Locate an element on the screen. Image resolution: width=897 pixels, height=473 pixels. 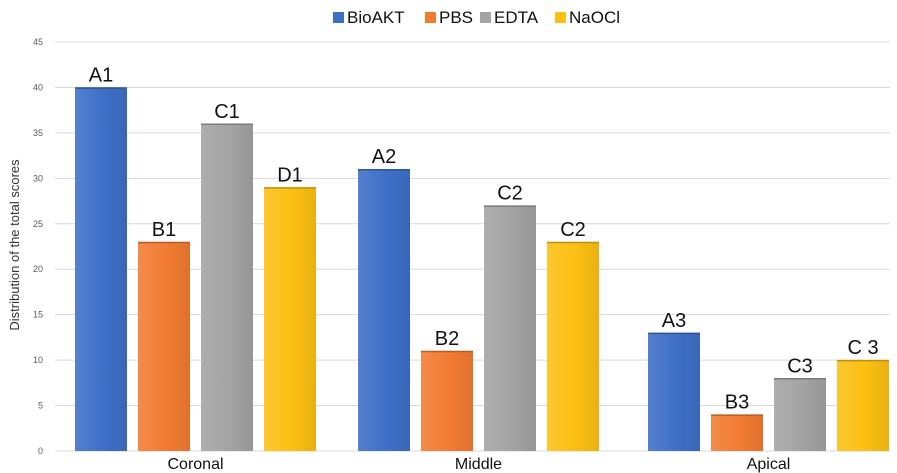
y-tick-label: 25 is located at coordinates (38, 224).